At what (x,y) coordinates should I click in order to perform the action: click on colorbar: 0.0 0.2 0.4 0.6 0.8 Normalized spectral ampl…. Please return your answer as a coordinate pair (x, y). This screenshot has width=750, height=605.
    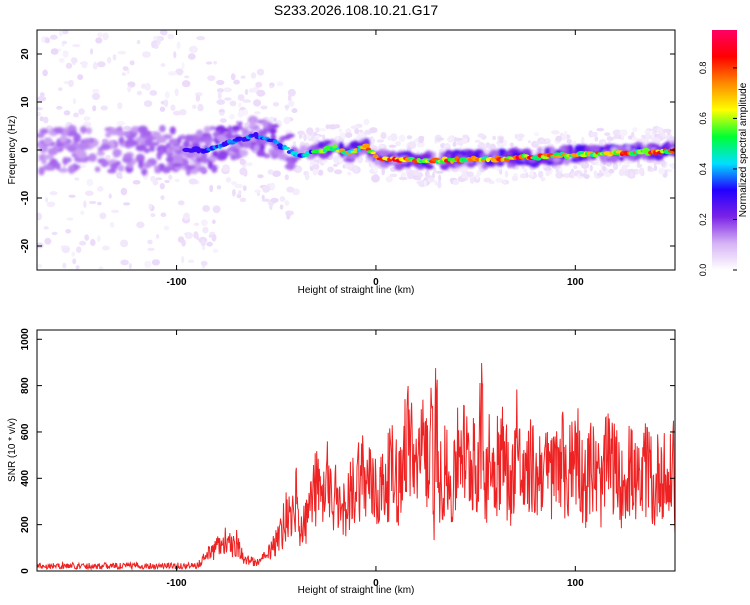
    Looking at the image, I should click on (723, 153).